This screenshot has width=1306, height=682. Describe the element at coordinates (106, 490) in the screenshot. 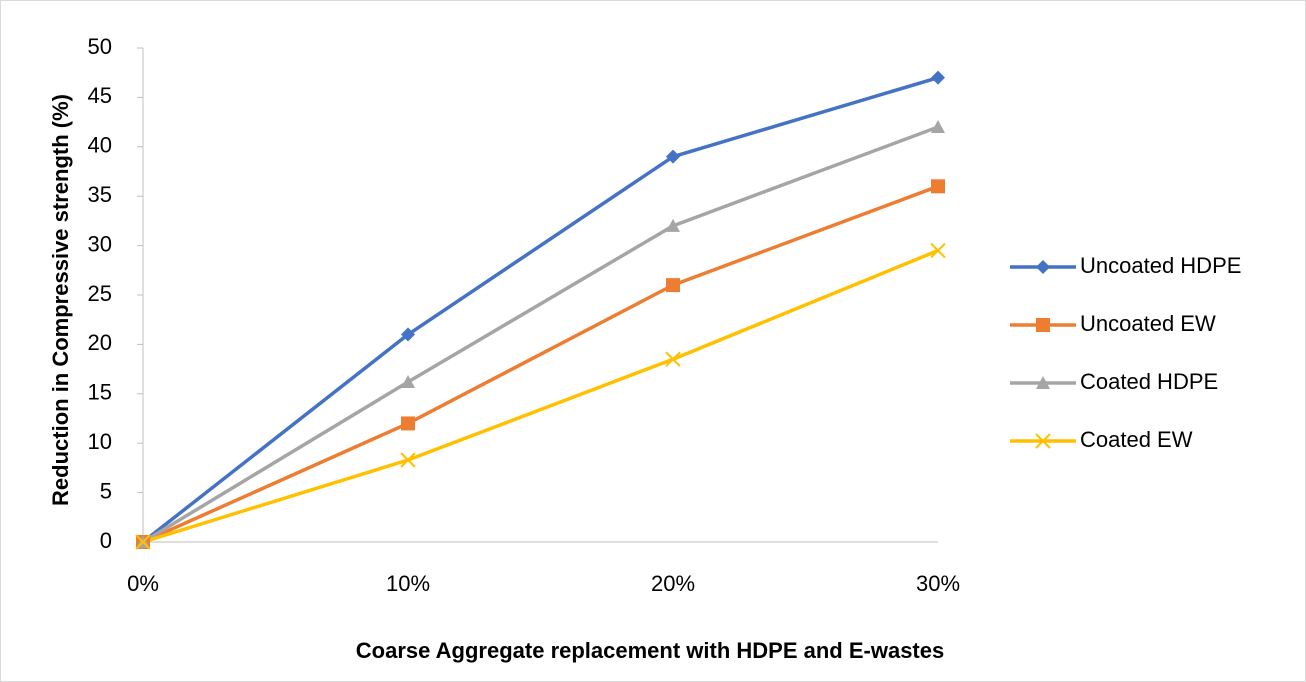

I see `y-tick-label: 5` at that location.